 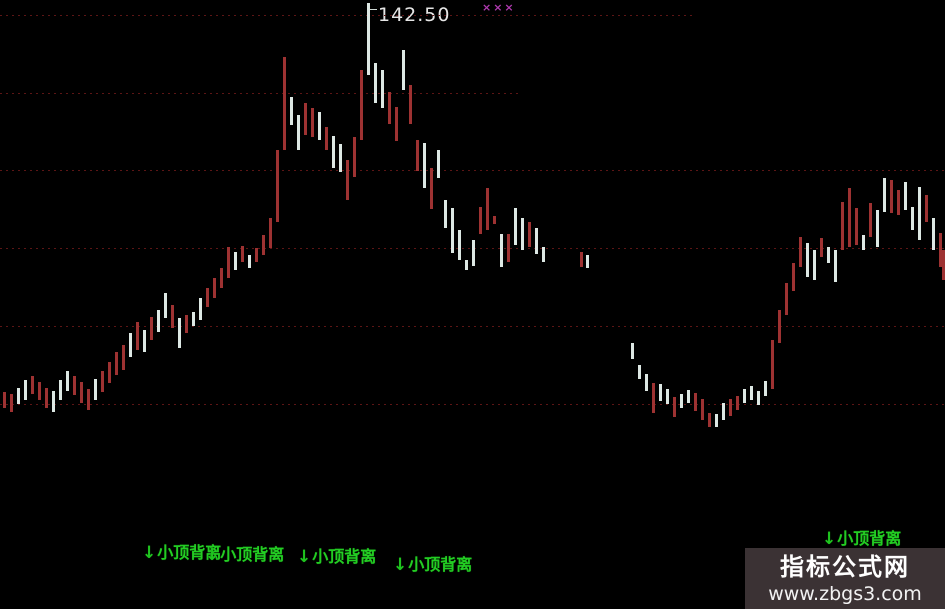 What do you see at coordinates (845, 594) in the screenshot?
I see `watermark-site-url: www.zbgs3.com` at bounding box center [845, 594].